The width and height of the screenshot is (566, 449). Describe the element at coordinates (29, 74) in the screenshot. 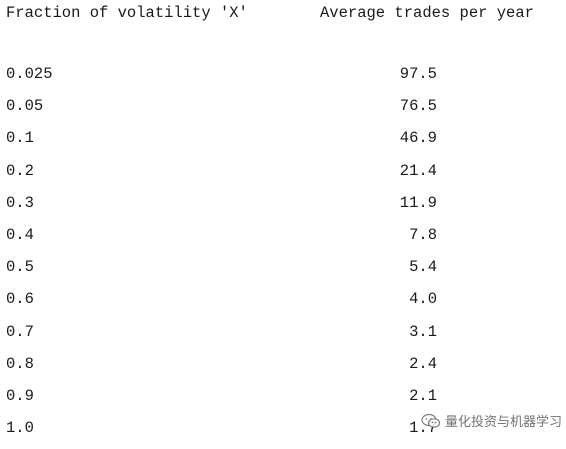

I see `cell-fraction: 0.025` at that location.